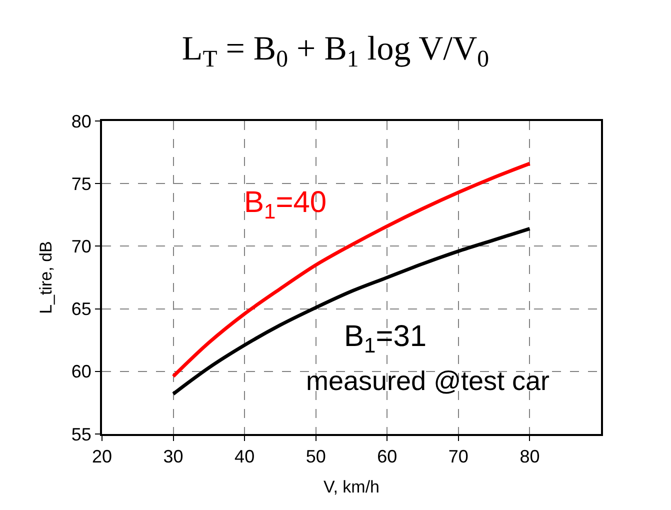 Image resolution: width=671 pixels, height=510 pixels. Describe the element at coordinates (173, 456) in the screenshot. I see `x-tick-label: 30` at that location.